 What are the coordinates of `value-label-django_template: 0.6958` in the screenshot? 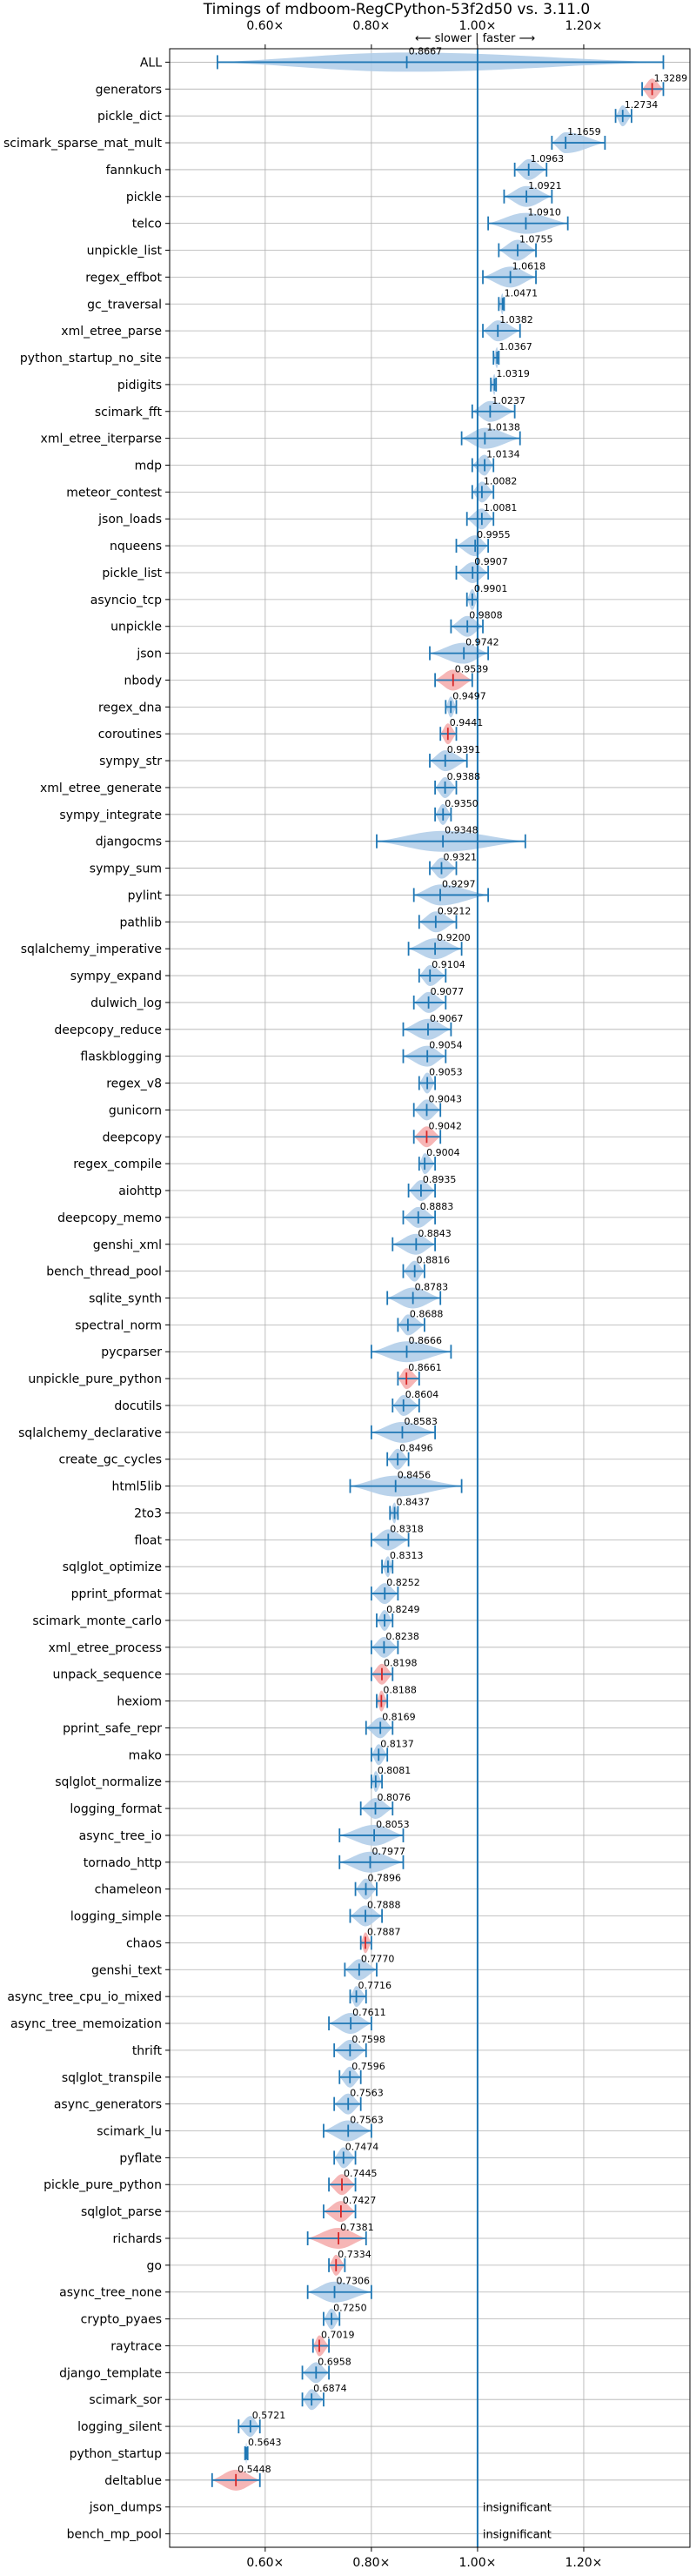 It's located at (334, 2362).